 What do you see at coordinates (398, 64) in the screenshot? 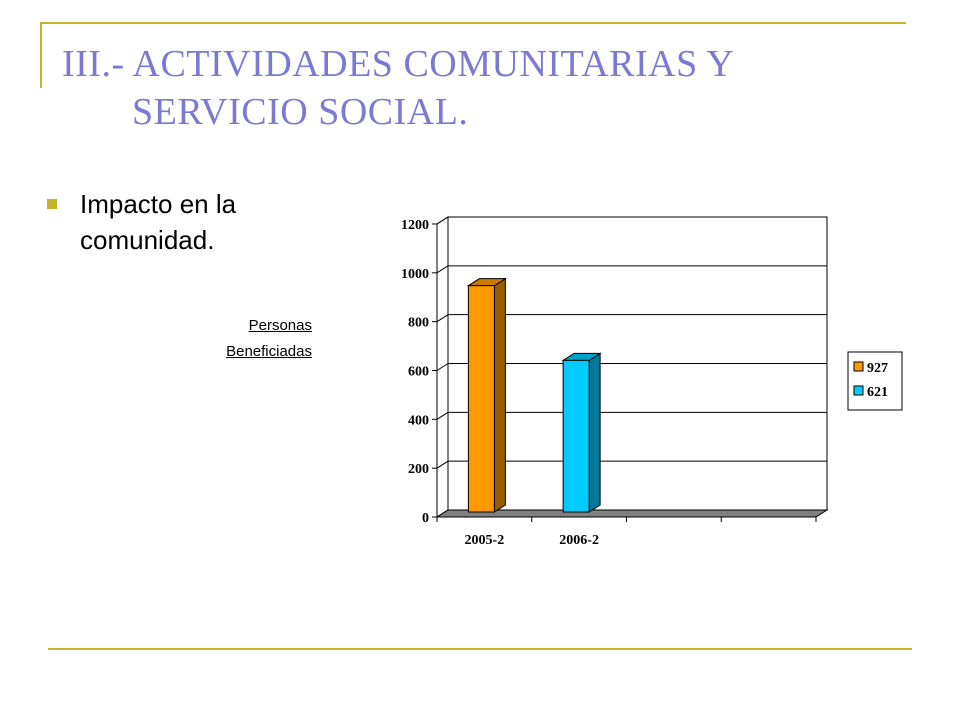
I see `title-line-1: III.- ACTIVIDADES COMUNITARIAS Y` at bounding box center [398, 64].